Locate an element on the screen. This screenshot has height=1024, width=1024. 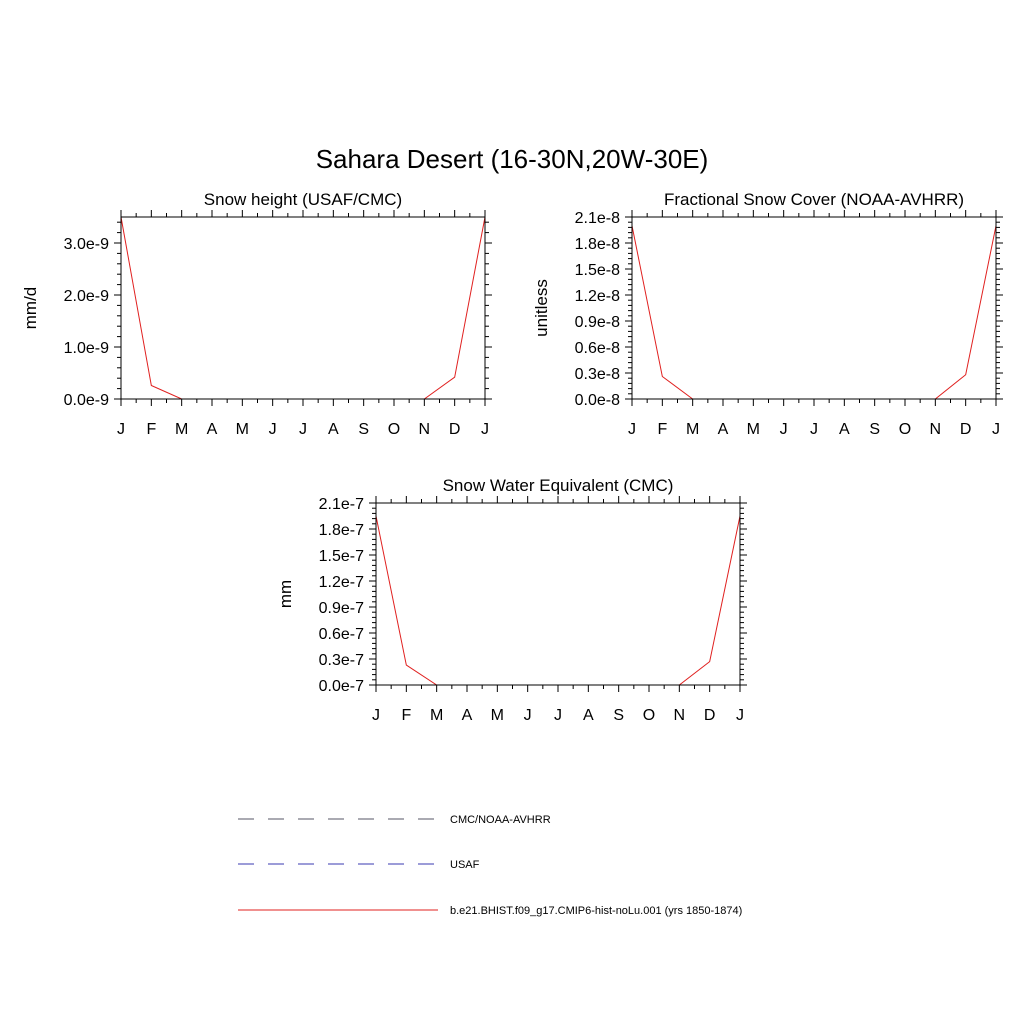
y-tick-label: 1.8e-8 is located at coordinates (597, 244).